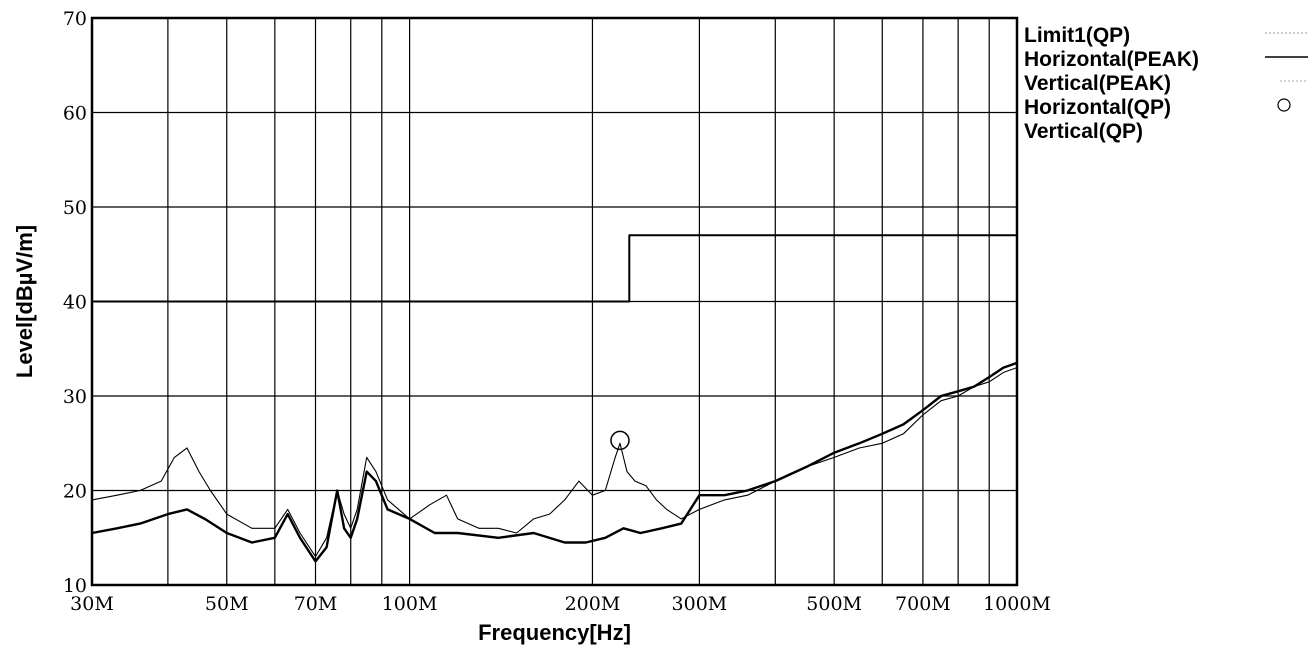  What do you see at coordinates (75, 586) in the screenshot?
I see `y-tick-label: 10` at bounding box center [75, 586].